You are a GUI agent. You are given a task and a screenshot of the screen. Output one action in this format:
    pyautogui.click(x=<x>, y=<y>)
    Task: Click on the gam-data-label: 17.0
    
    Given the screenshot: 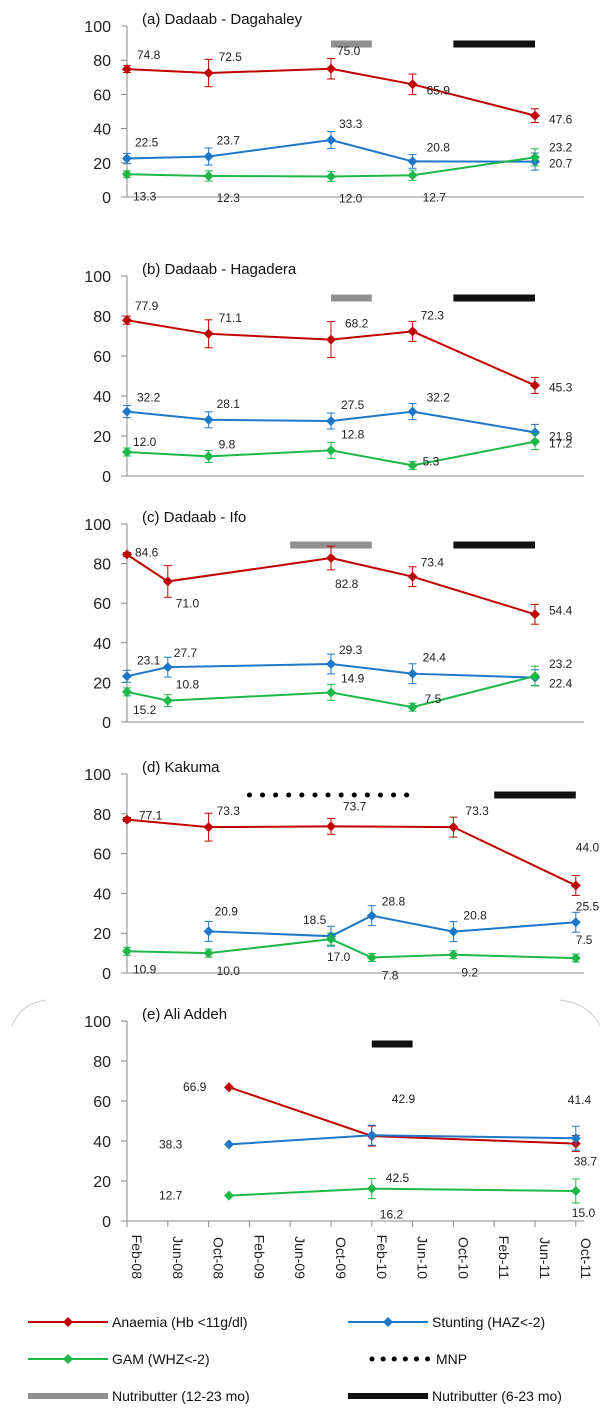 What is the action you would take?
    pyautogui.click(x=339, y=957)
    